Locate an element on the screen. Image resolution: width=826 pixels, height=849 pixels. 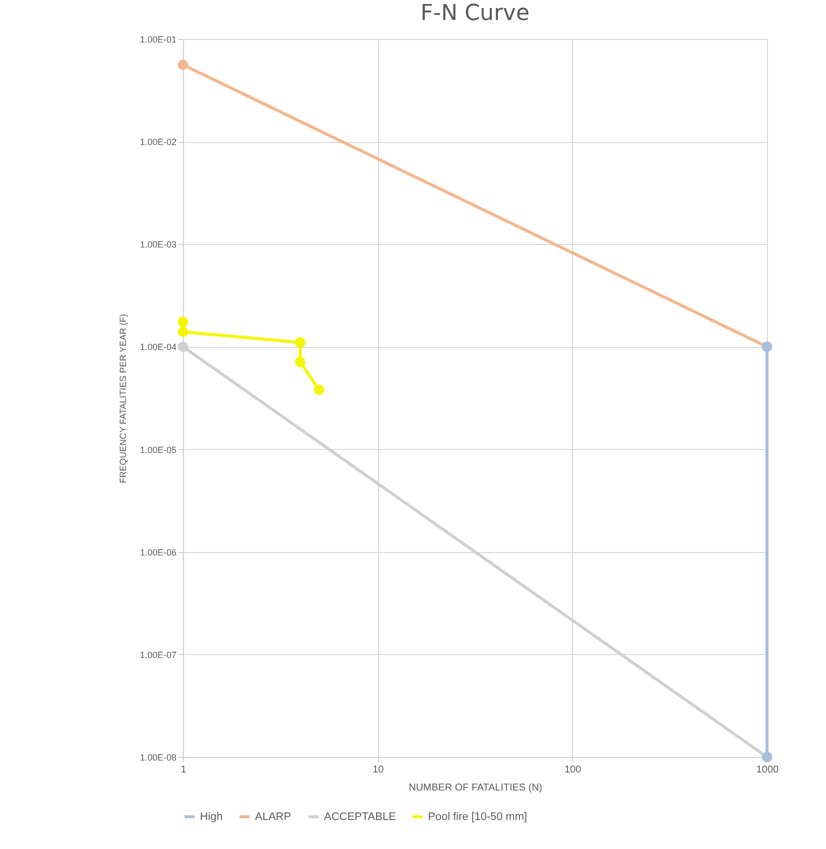
x-tick-label: 1000 is located at coordinates (768, 770).